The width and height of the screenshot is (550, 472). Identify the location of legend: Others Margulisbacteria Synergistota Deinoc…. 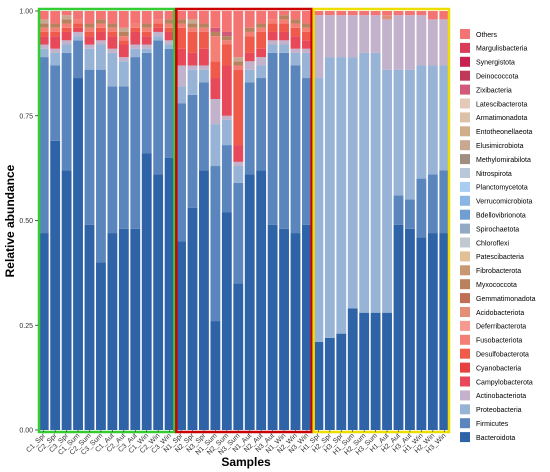
(498, 236).